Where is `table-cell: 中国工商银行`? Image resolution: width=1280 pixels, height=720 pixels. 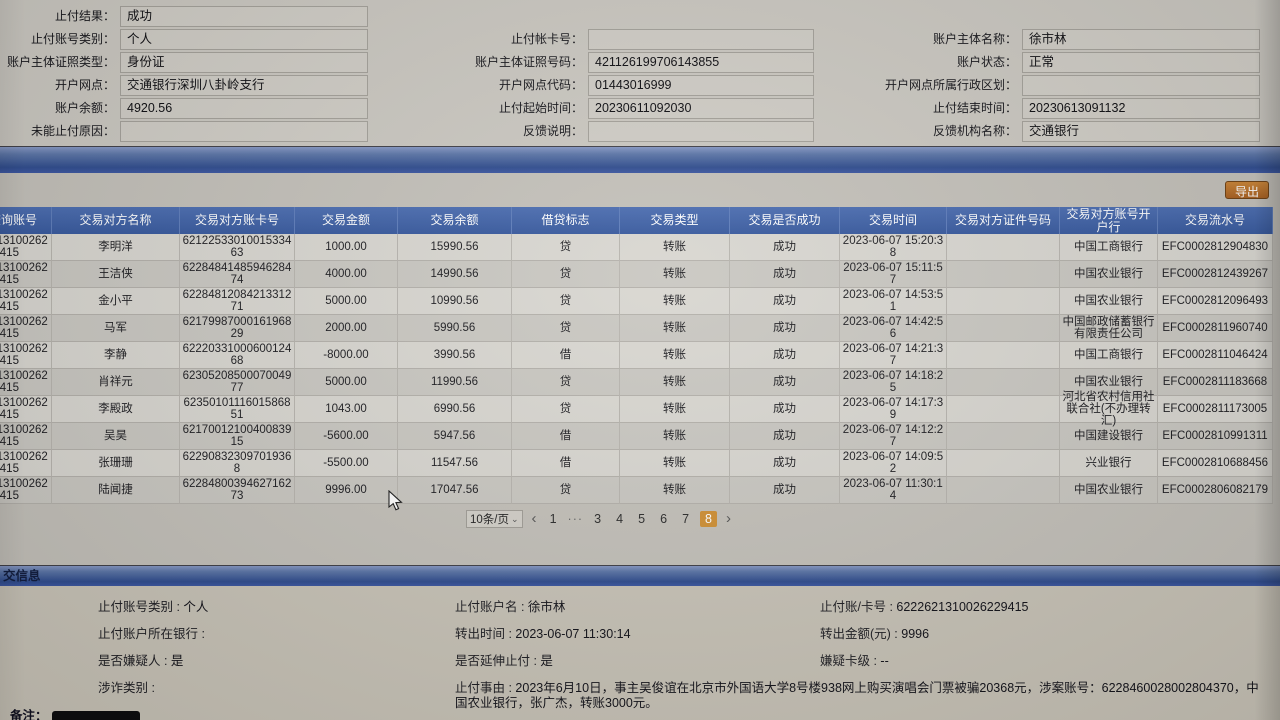 table-cell: 中国工商银行 is located at coordinates (1109, 247).